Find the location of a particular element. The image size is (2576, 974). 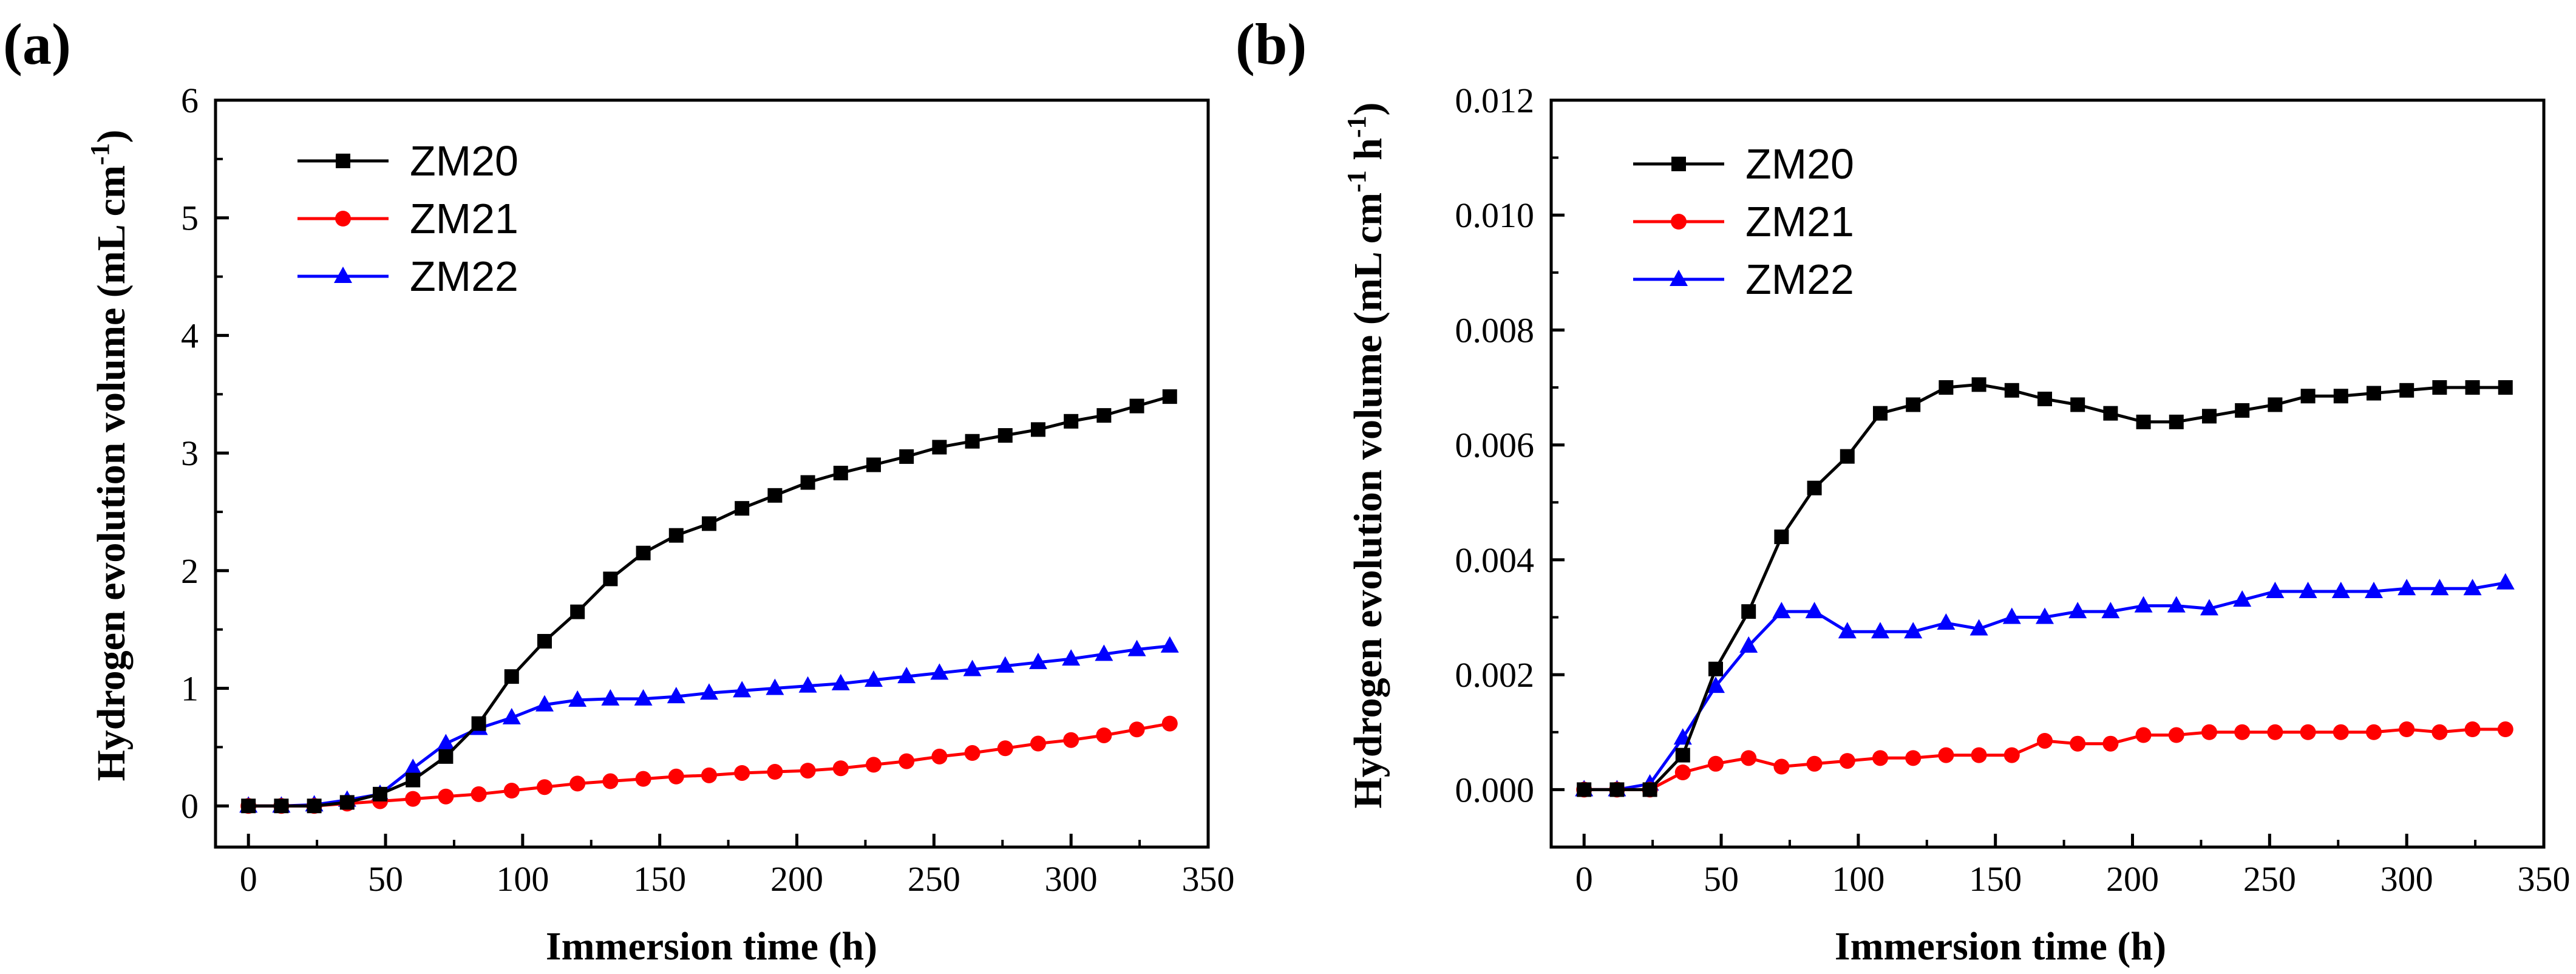

x-tick-label: 50 is located at coordinates (1721, 879).